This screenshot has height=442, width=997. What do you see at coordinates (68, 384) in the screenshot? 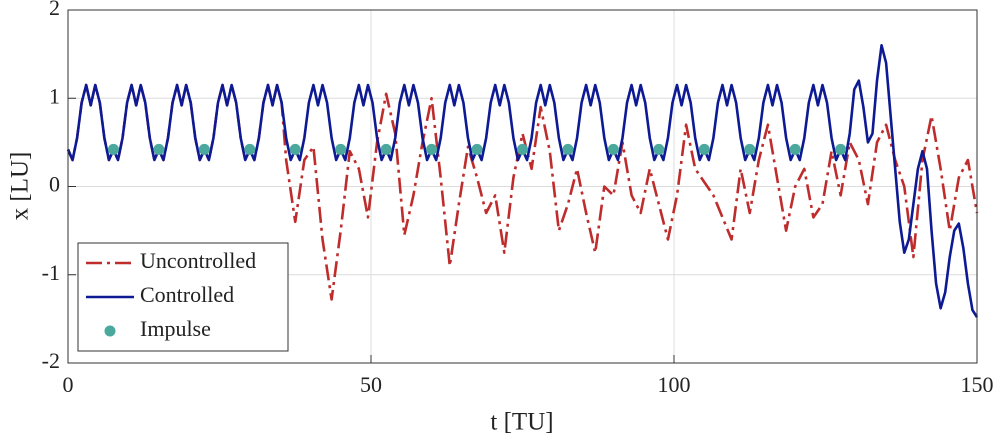
I see `x-tick-label: 0` at bounding box center [68, 384].